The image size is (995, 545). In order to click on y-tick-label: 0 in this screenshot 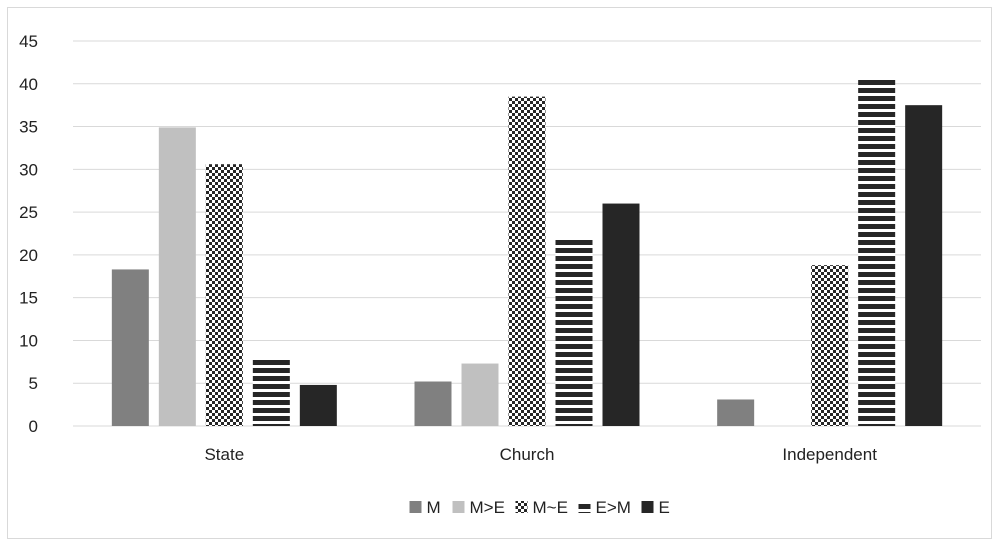, I will do `click(33, 426)`.